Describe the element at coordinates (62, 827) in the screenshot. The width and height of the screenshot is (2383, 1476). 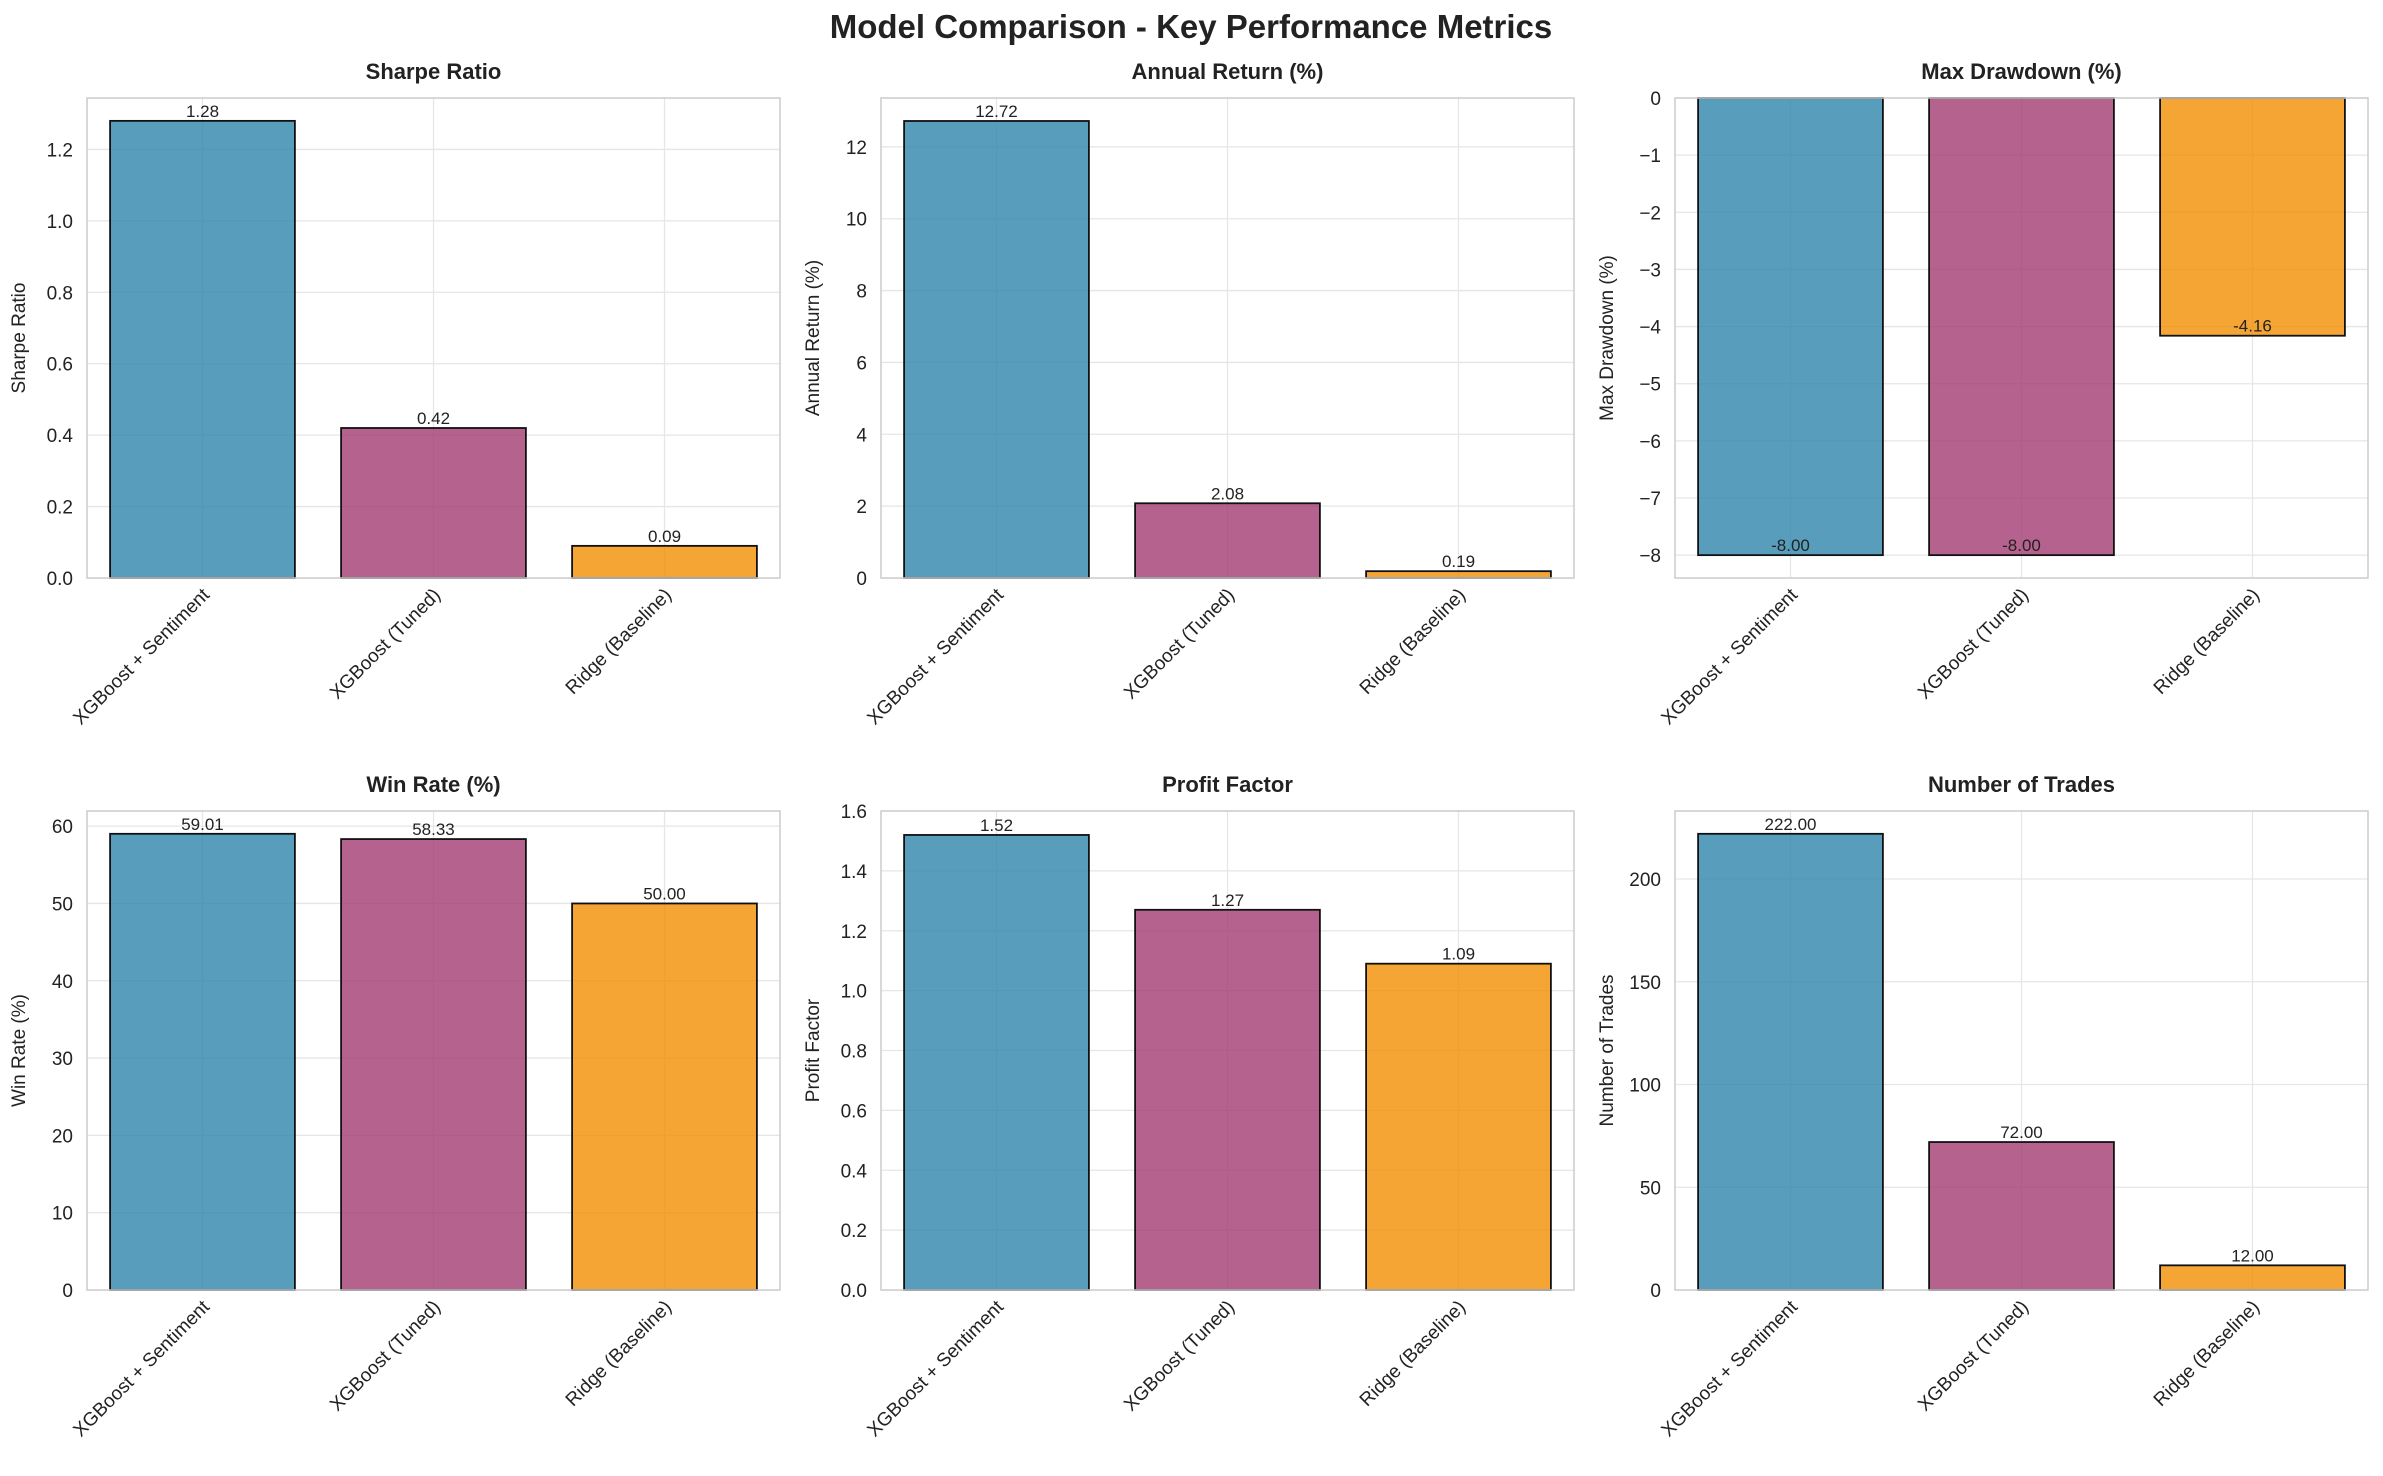
I see `y-tick-label: 60` at that location.